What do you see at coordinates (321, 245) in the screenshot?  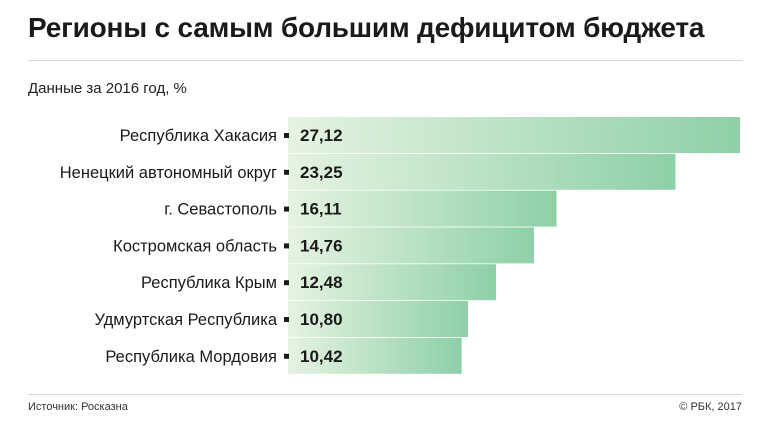 I see `value-label: 14,76` at bounding box center [321, 245].